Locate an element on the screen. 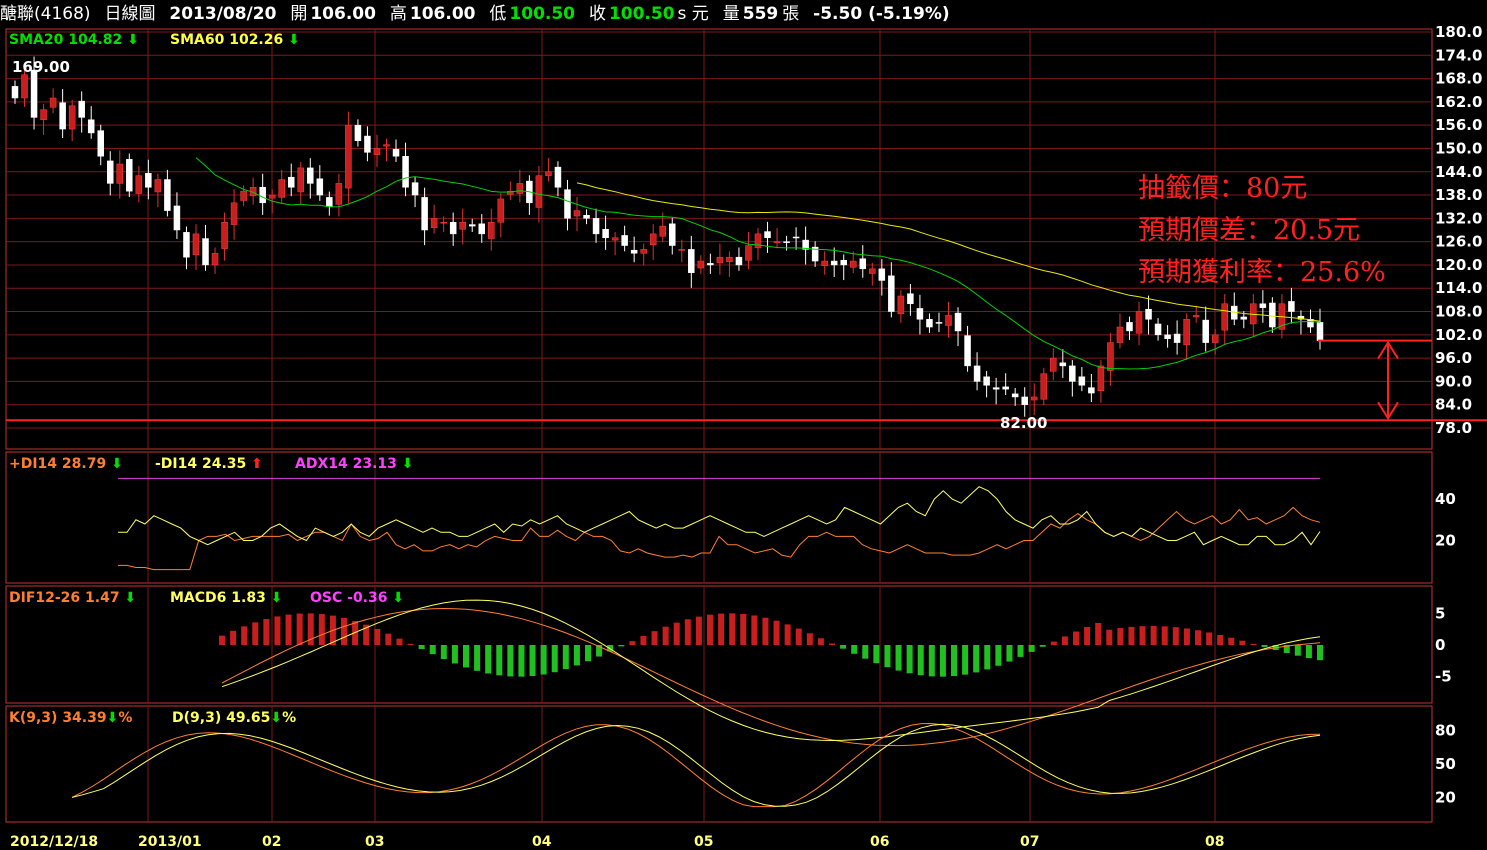 The image size is (1487, 850). note-subscription-price: 抽籤價：80元 is located at coordinates (1223, 188).